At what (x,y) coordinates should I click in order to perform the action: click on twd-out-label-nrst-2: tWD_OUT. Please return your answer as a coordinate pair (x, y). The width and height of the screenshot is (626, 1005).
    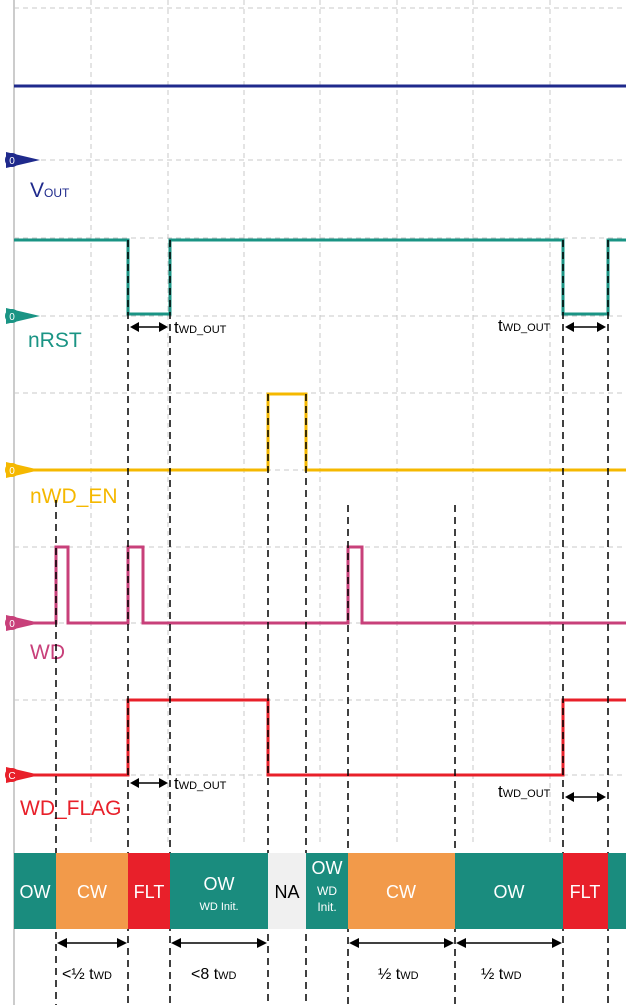
    Looking at the image, I should click on (524, 325).